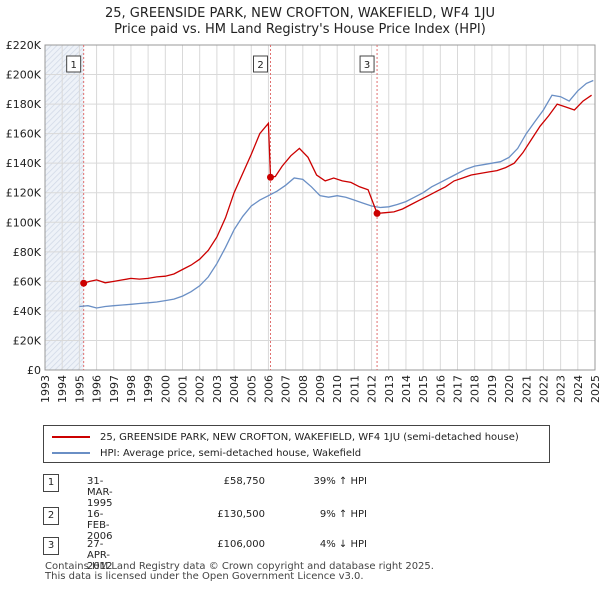 The width and height of the screenshot is (600, 590). What do you see at coordinates (71, 453) in the screenshot?
I see `legend-swatch-hpi` at bounding box center [71, 453].